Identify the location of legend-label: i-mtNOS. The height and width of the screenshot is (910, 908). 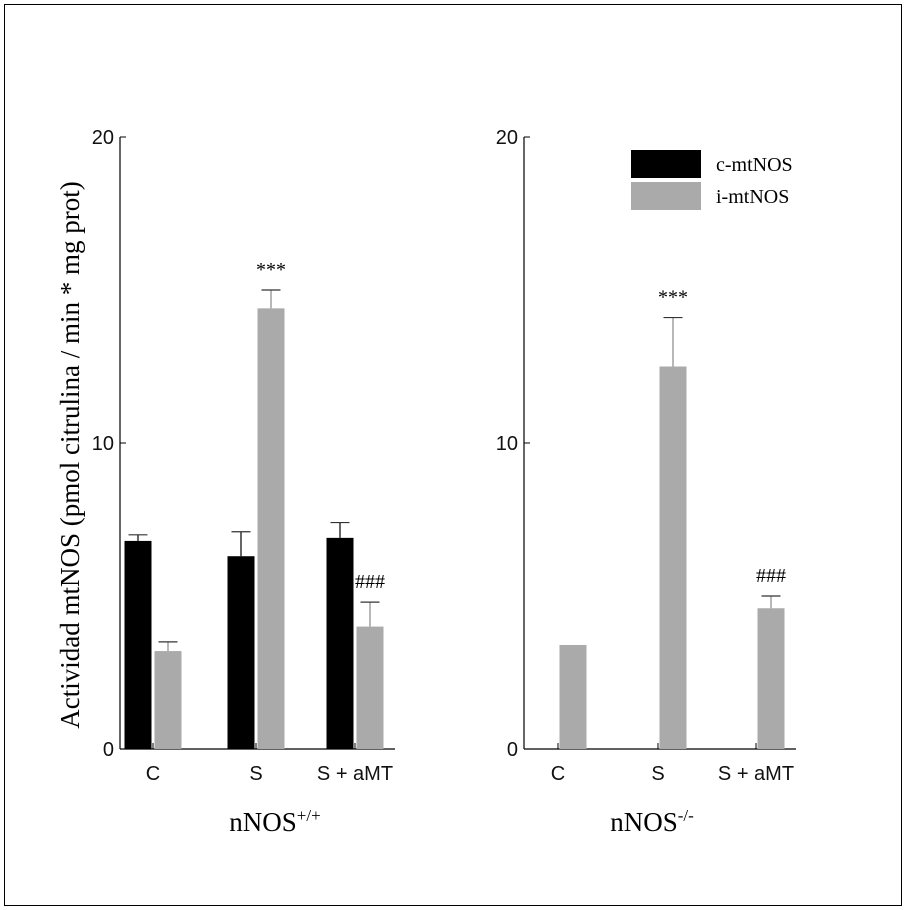
(752, 197).